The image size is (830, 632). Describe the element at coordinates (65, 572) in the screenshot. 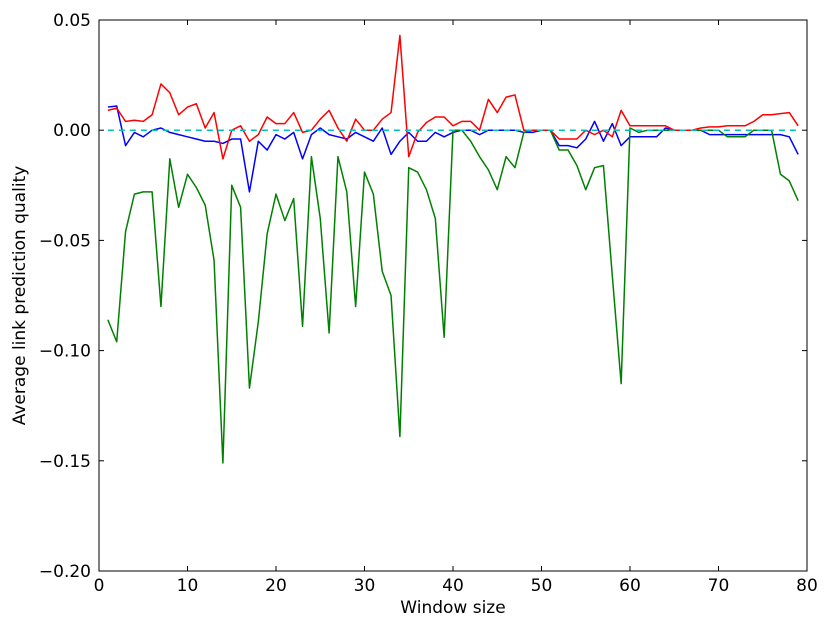

I see `y-tick-label: −0.20` at that location.